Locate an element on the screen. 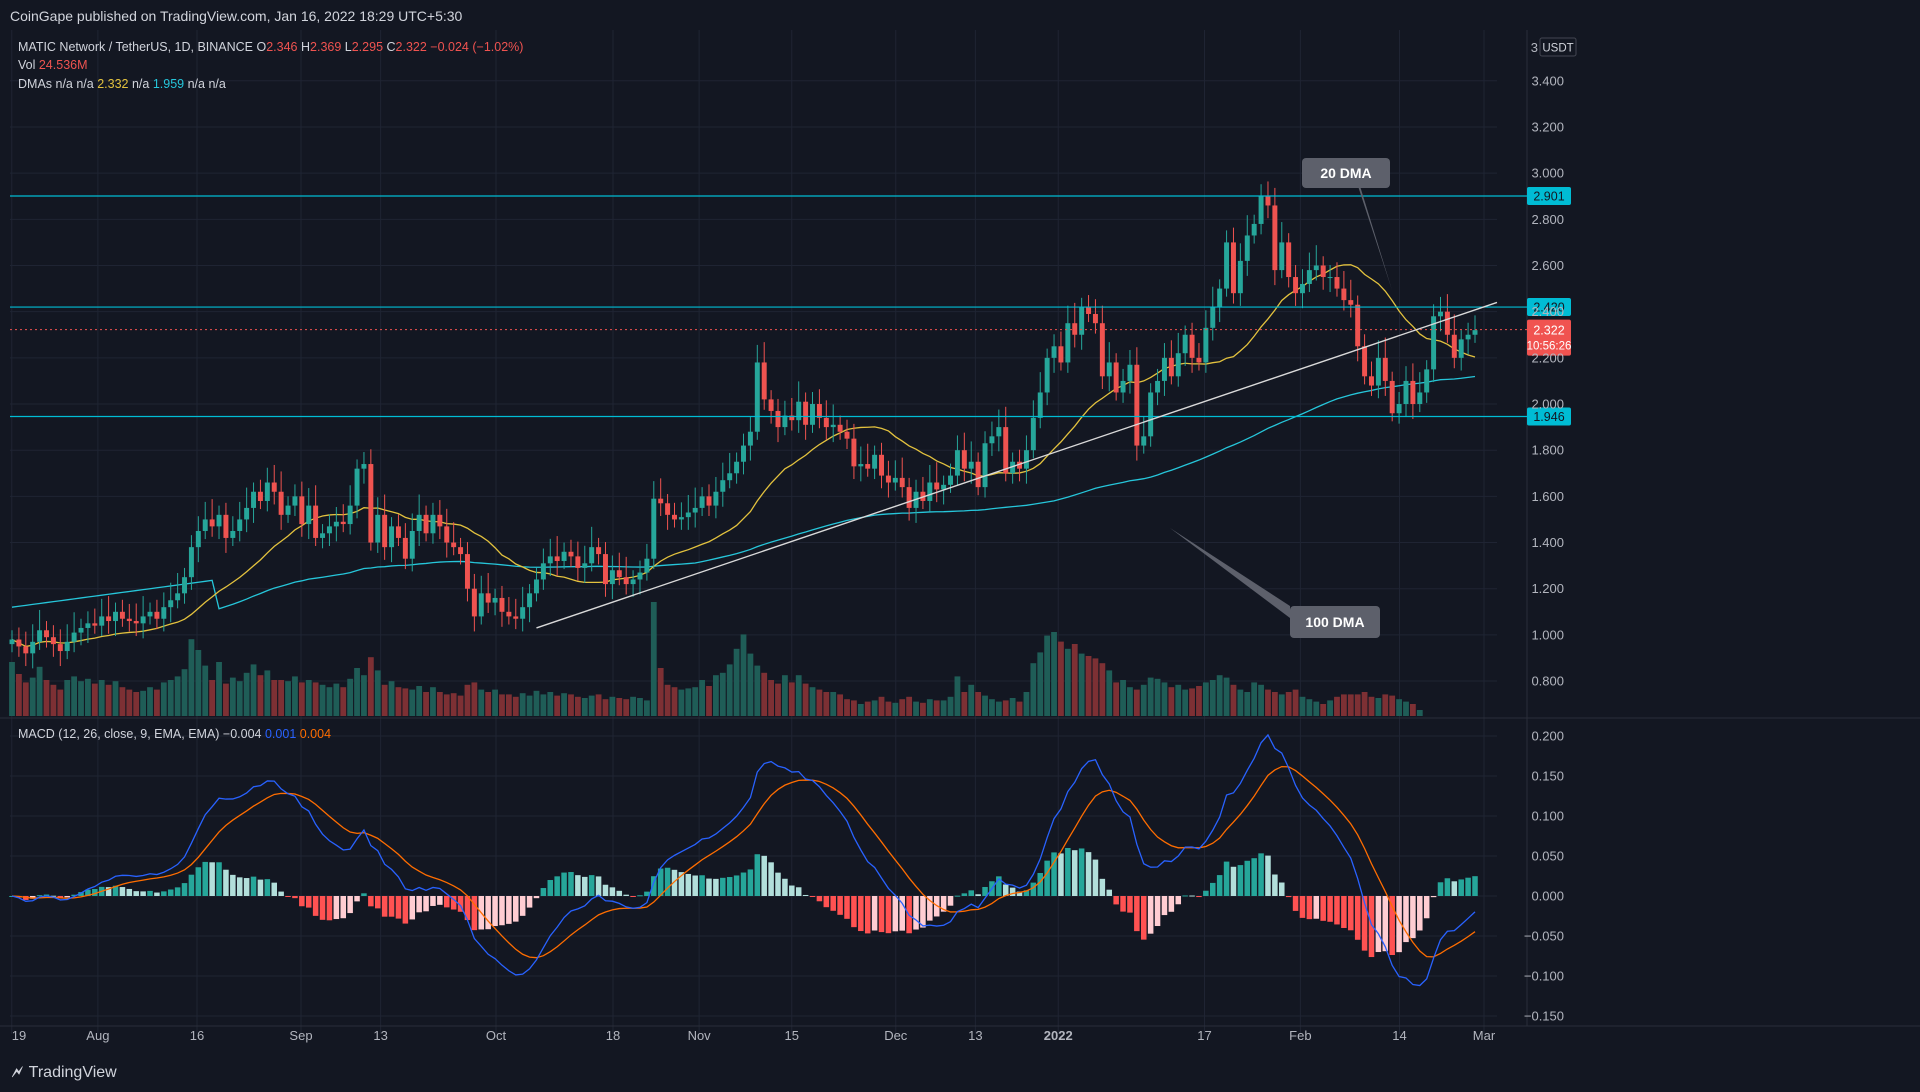  price-tick-2.400: 2.400 is located at coordinates (1547, 311).